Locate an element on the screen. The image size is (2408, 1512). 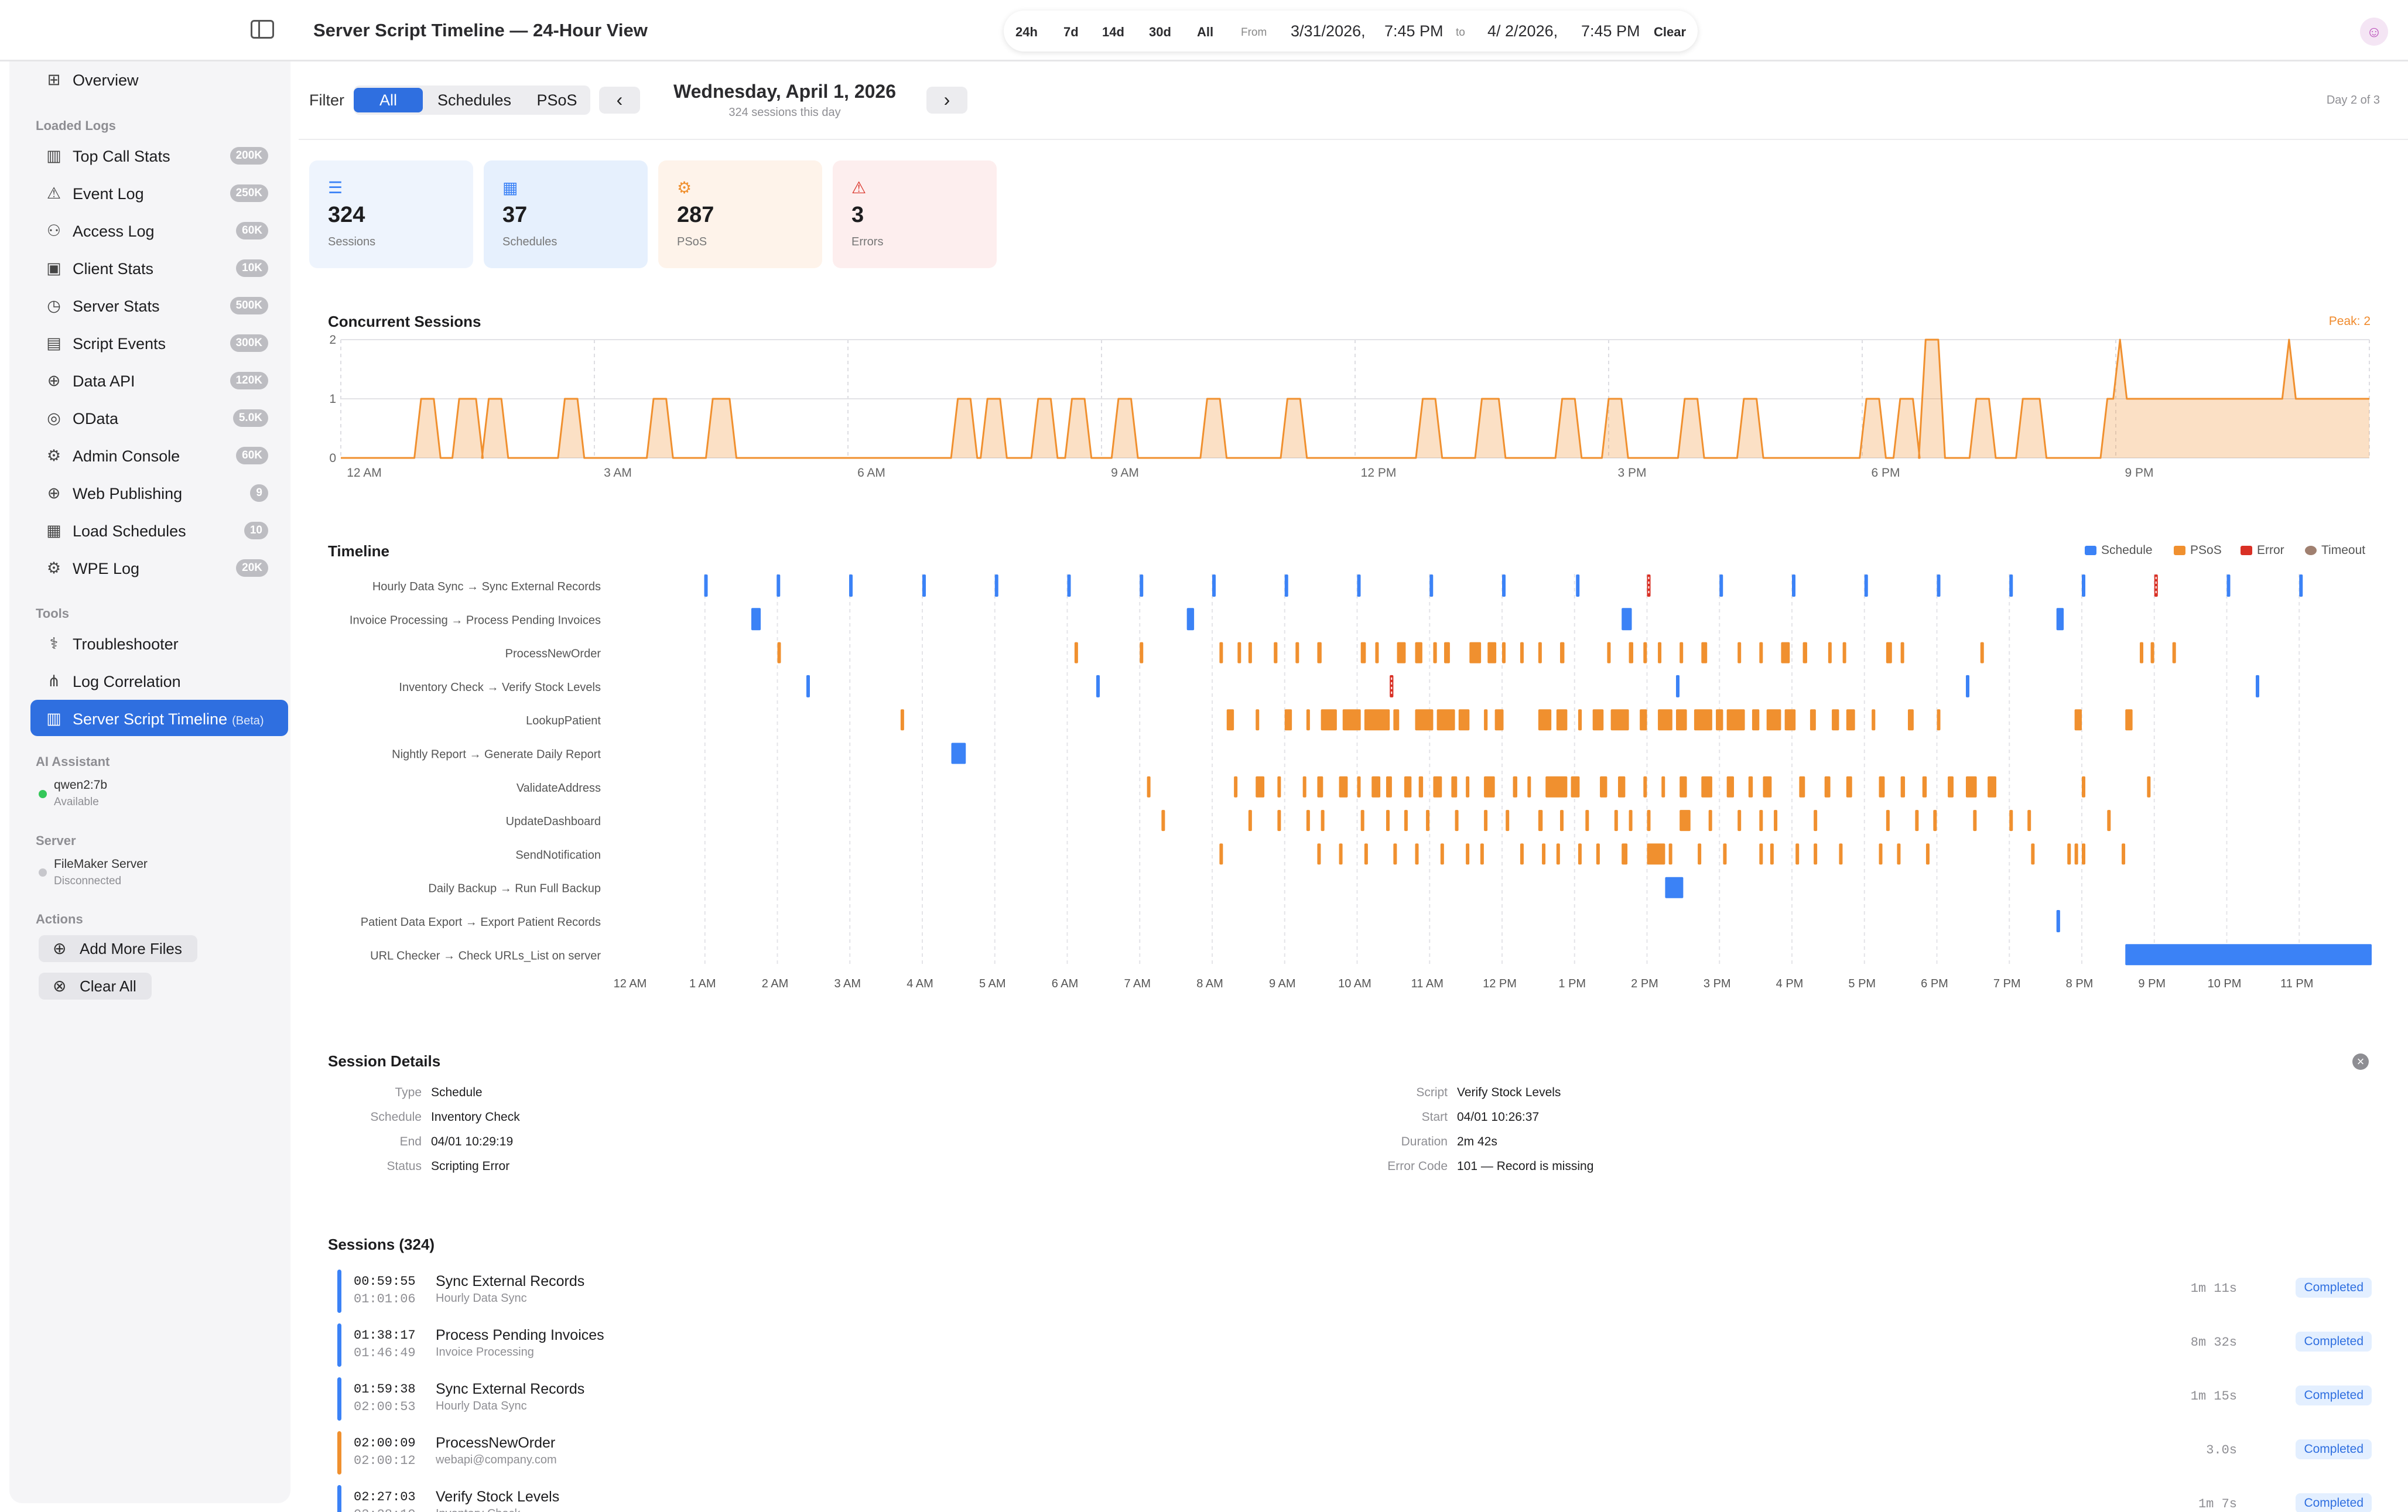
close-details-button: × is located at coordinates (2360, 1061).